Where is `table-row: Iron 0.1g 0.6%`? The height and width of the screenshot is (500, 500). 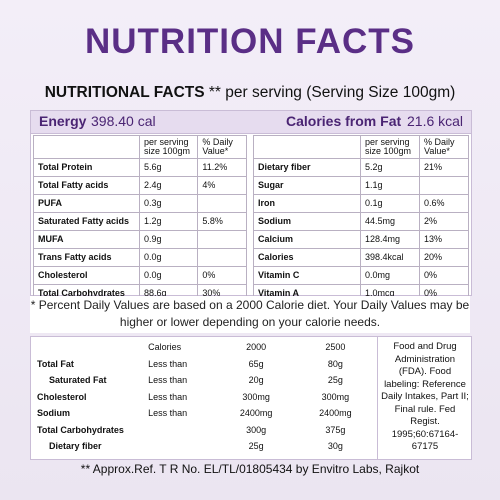 table-row: Iron 0.1g 0.6% is located at coordinates (361, 203).